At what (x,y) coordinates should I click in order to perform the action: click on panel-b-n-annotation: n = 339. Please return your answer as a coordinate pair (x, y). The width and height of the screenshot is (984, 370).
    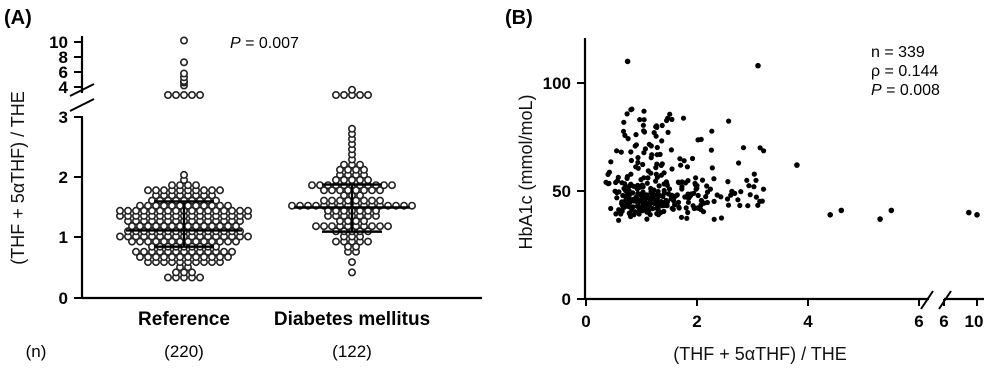
    Looking at the image, I should click on (898, 52).